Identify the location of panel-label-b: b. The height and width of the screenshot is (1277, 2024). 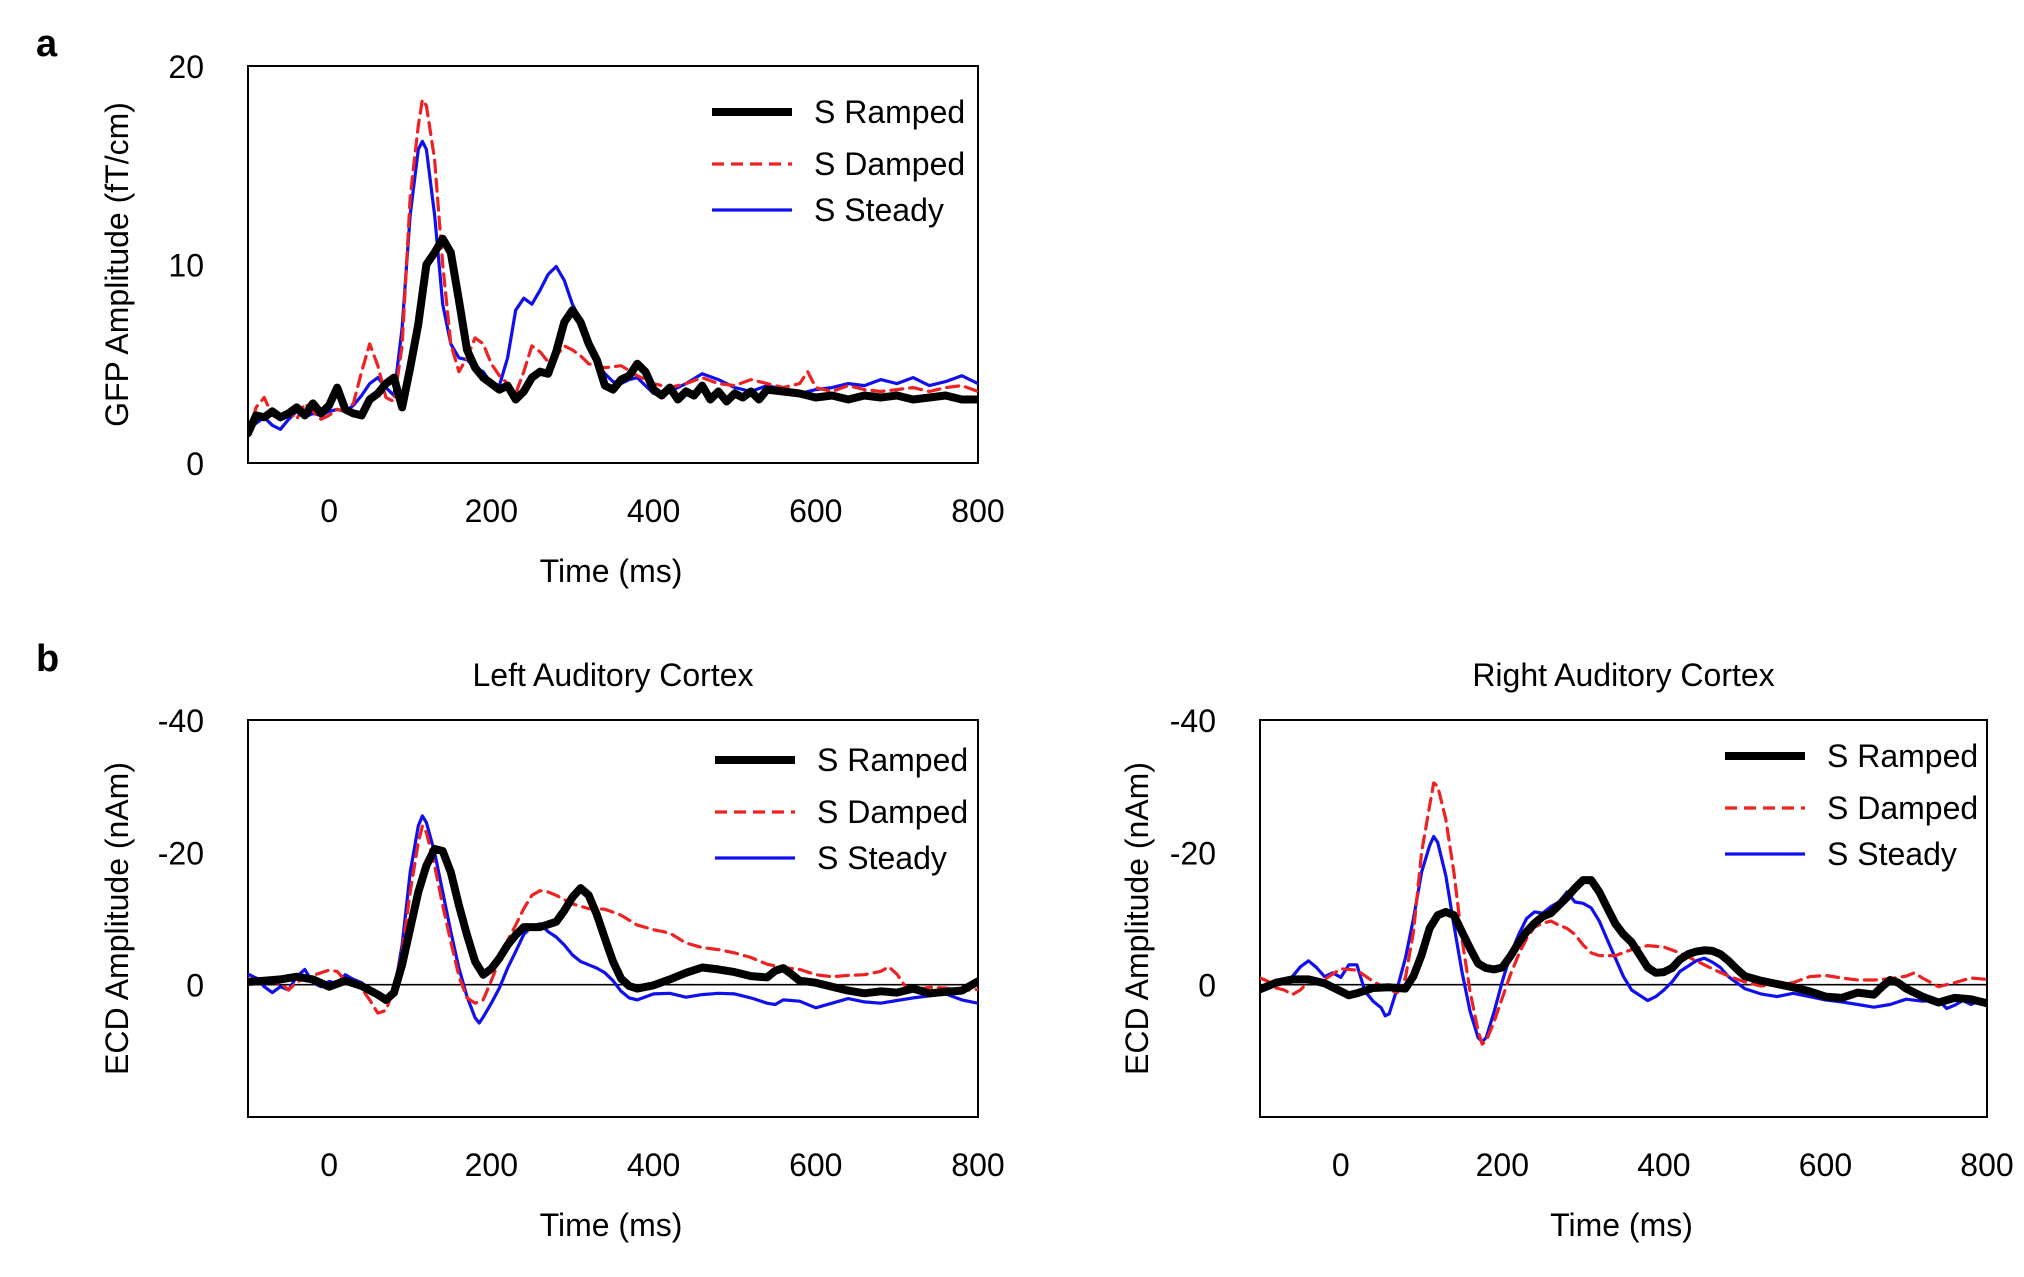
(47, 659).